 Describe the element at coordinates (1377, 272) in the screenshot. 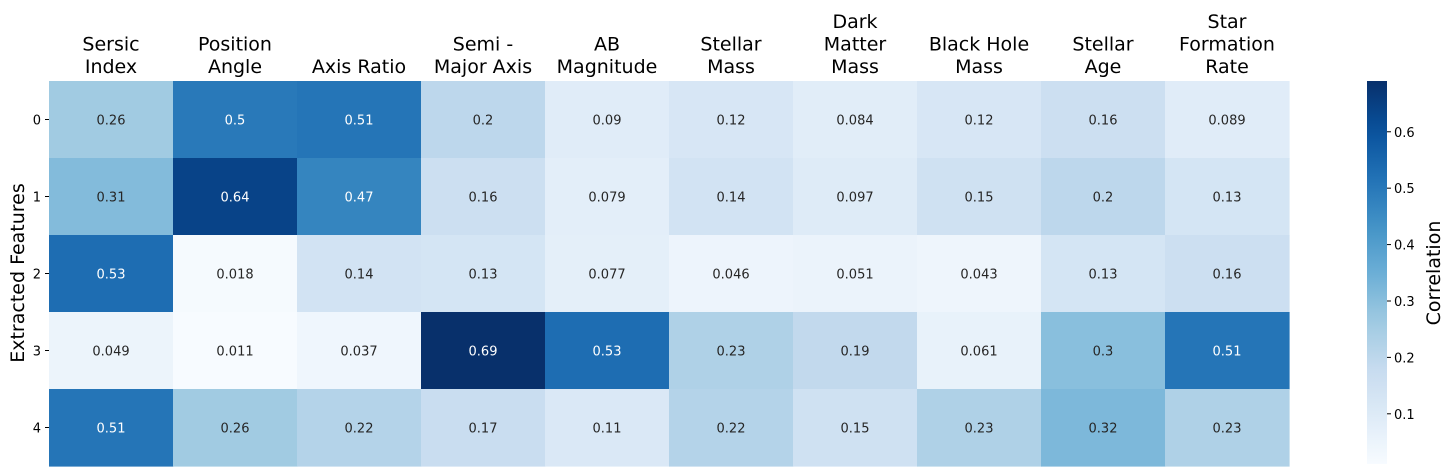

I see `colorbar-gradient` at that location.